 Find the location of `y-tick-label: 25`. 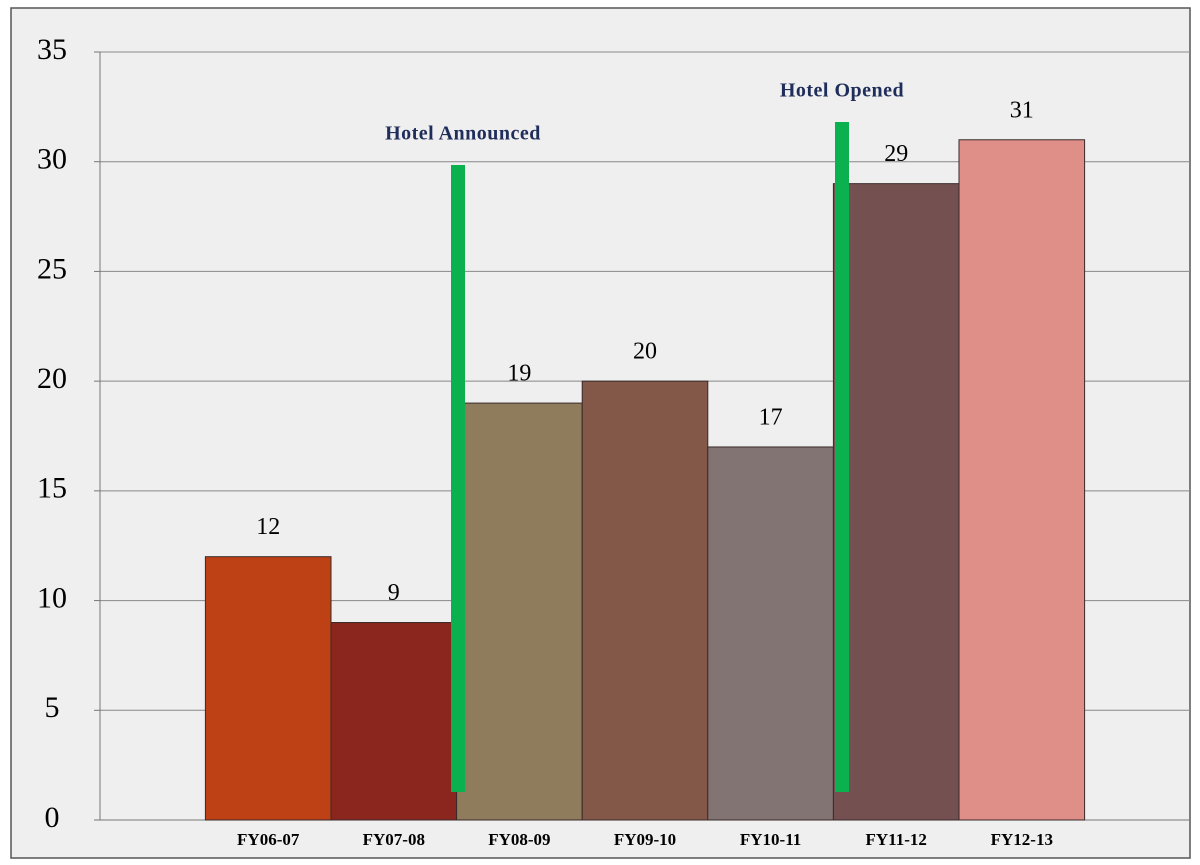

y-tick-label: 25 is located at coordinates (52, 268).